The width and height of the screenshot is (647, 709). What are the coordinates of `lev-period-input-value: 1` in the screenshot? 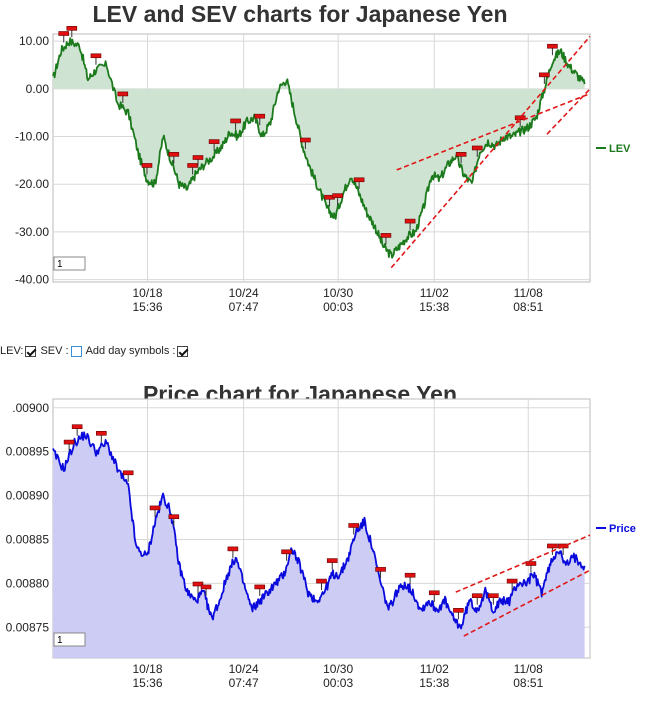 It's located at (60, 264).